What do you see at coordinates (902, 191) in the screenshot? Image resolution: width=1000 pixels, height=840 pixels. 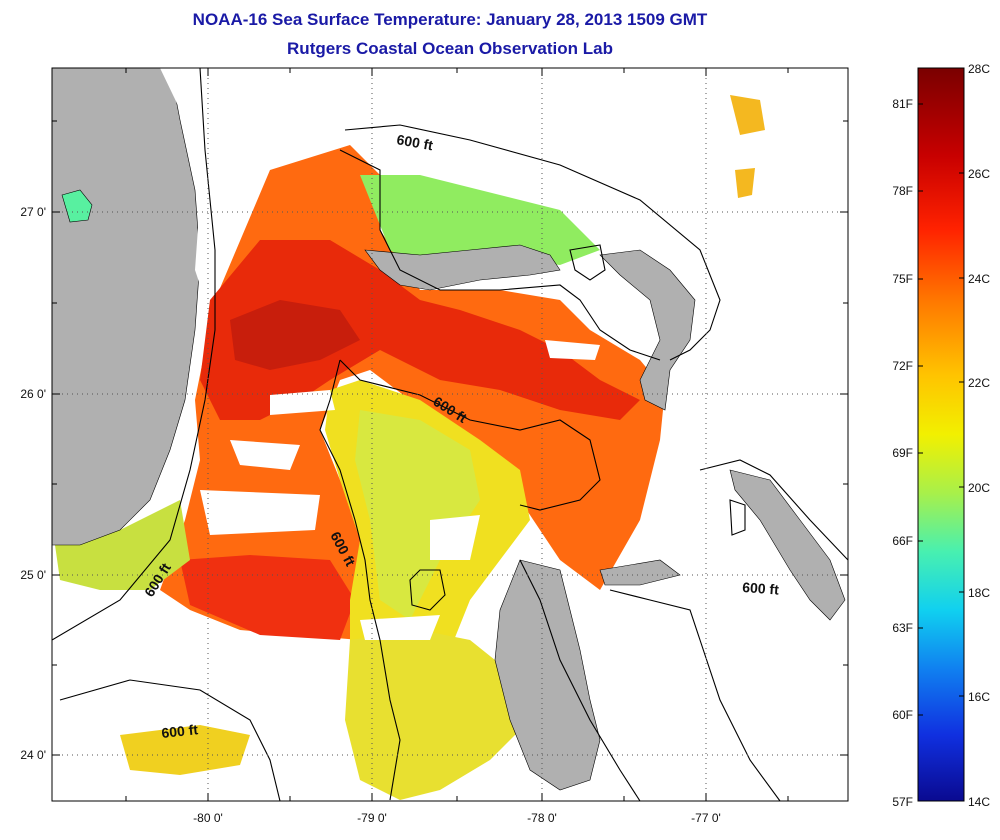 I see `colorbar-f-label: 78F` at bounding box center [902, 191].